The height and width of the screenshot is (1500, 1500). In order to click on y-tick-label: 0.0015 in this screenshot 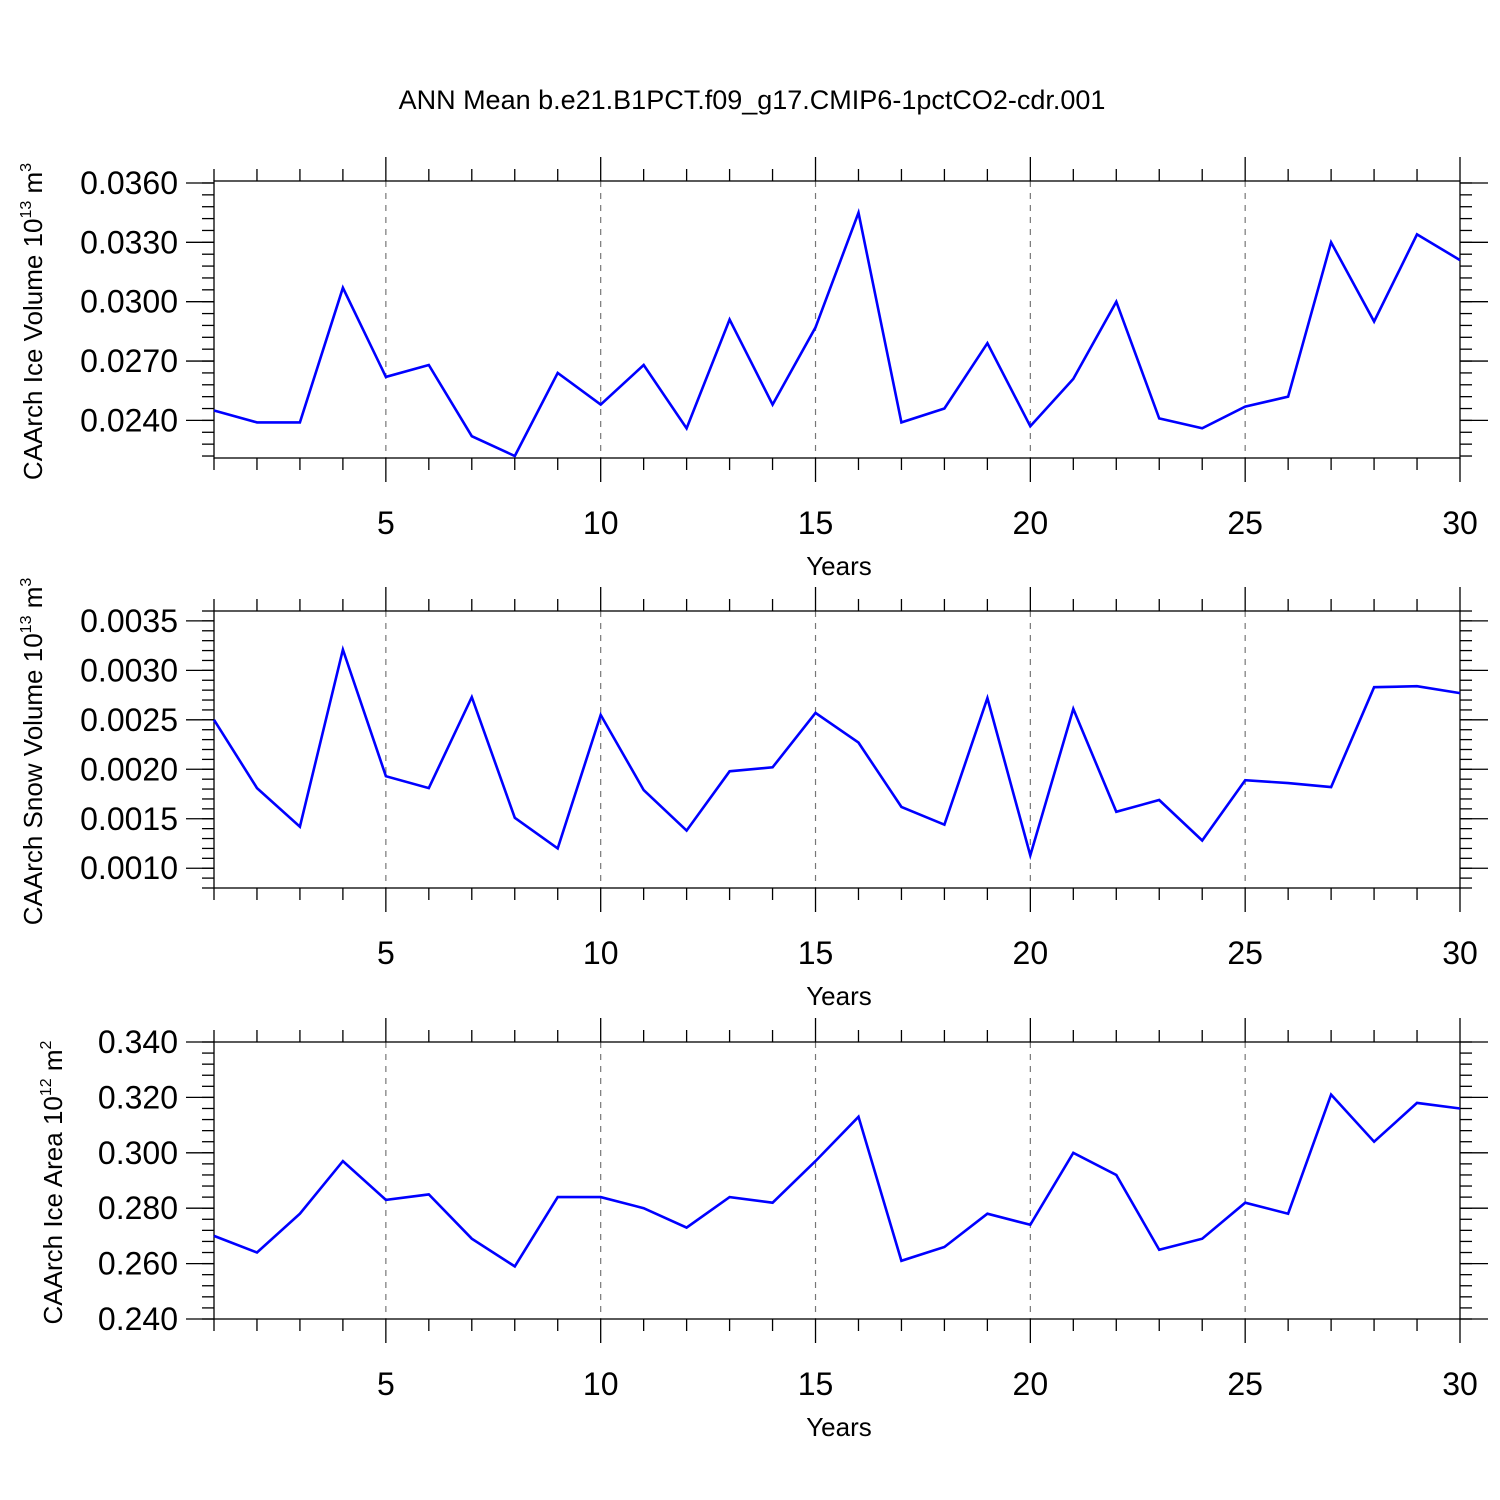, I will do `click(129, 819)`.